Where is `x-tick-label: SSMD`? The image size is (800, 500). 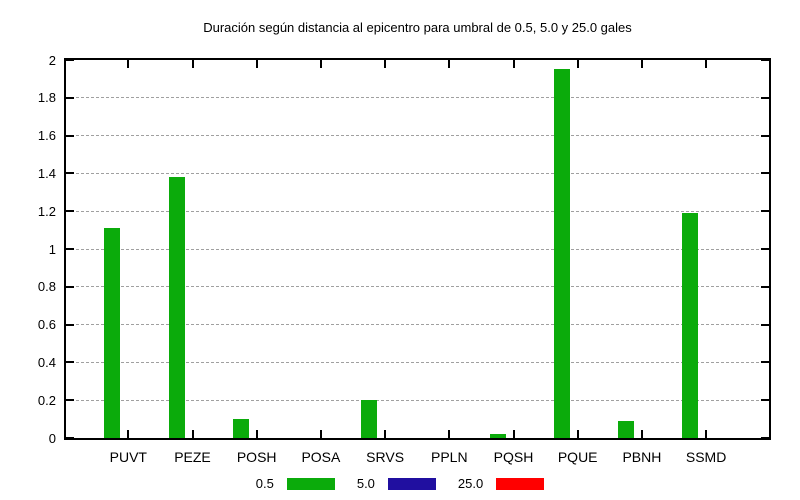 x-tick-label: SSMD is located at coordinates (706, 457).